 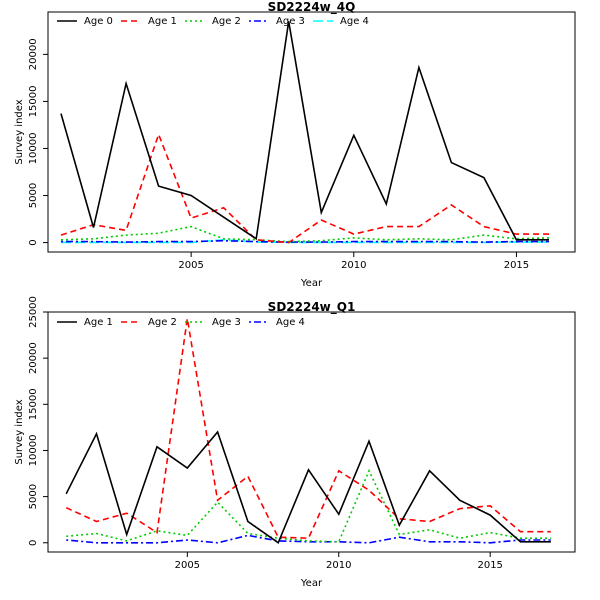 What do you see at coordinates (98, 21) in the screenshot?
I see `legend-label: Age 0` at bounding box center [98, 21].